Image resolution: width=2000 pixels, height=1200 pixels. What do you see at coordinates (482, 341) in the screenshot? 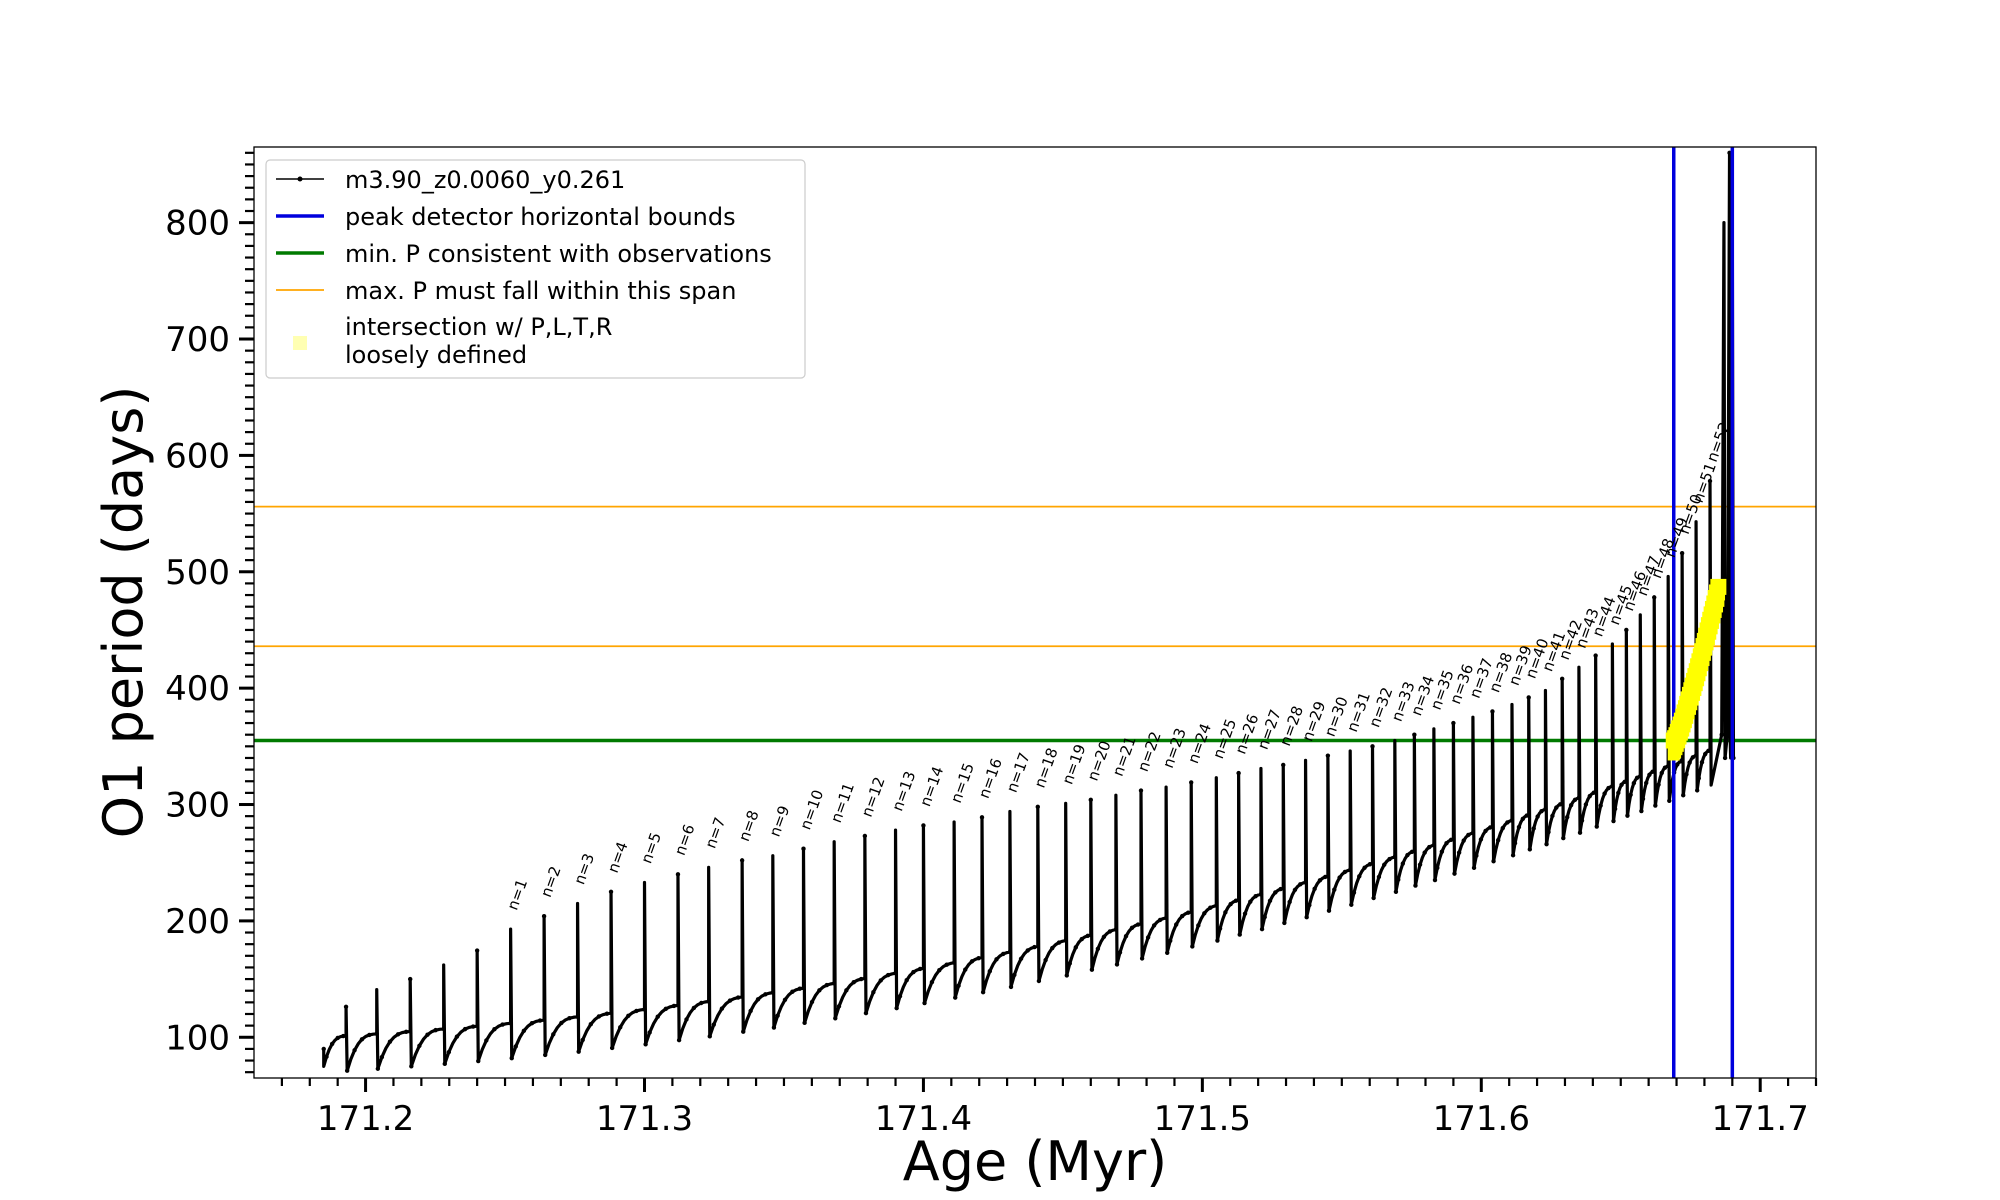
I see `legend-label-intersection: intersection w/ P,L,T,R loosely defined` at bounding box center [482, 341].